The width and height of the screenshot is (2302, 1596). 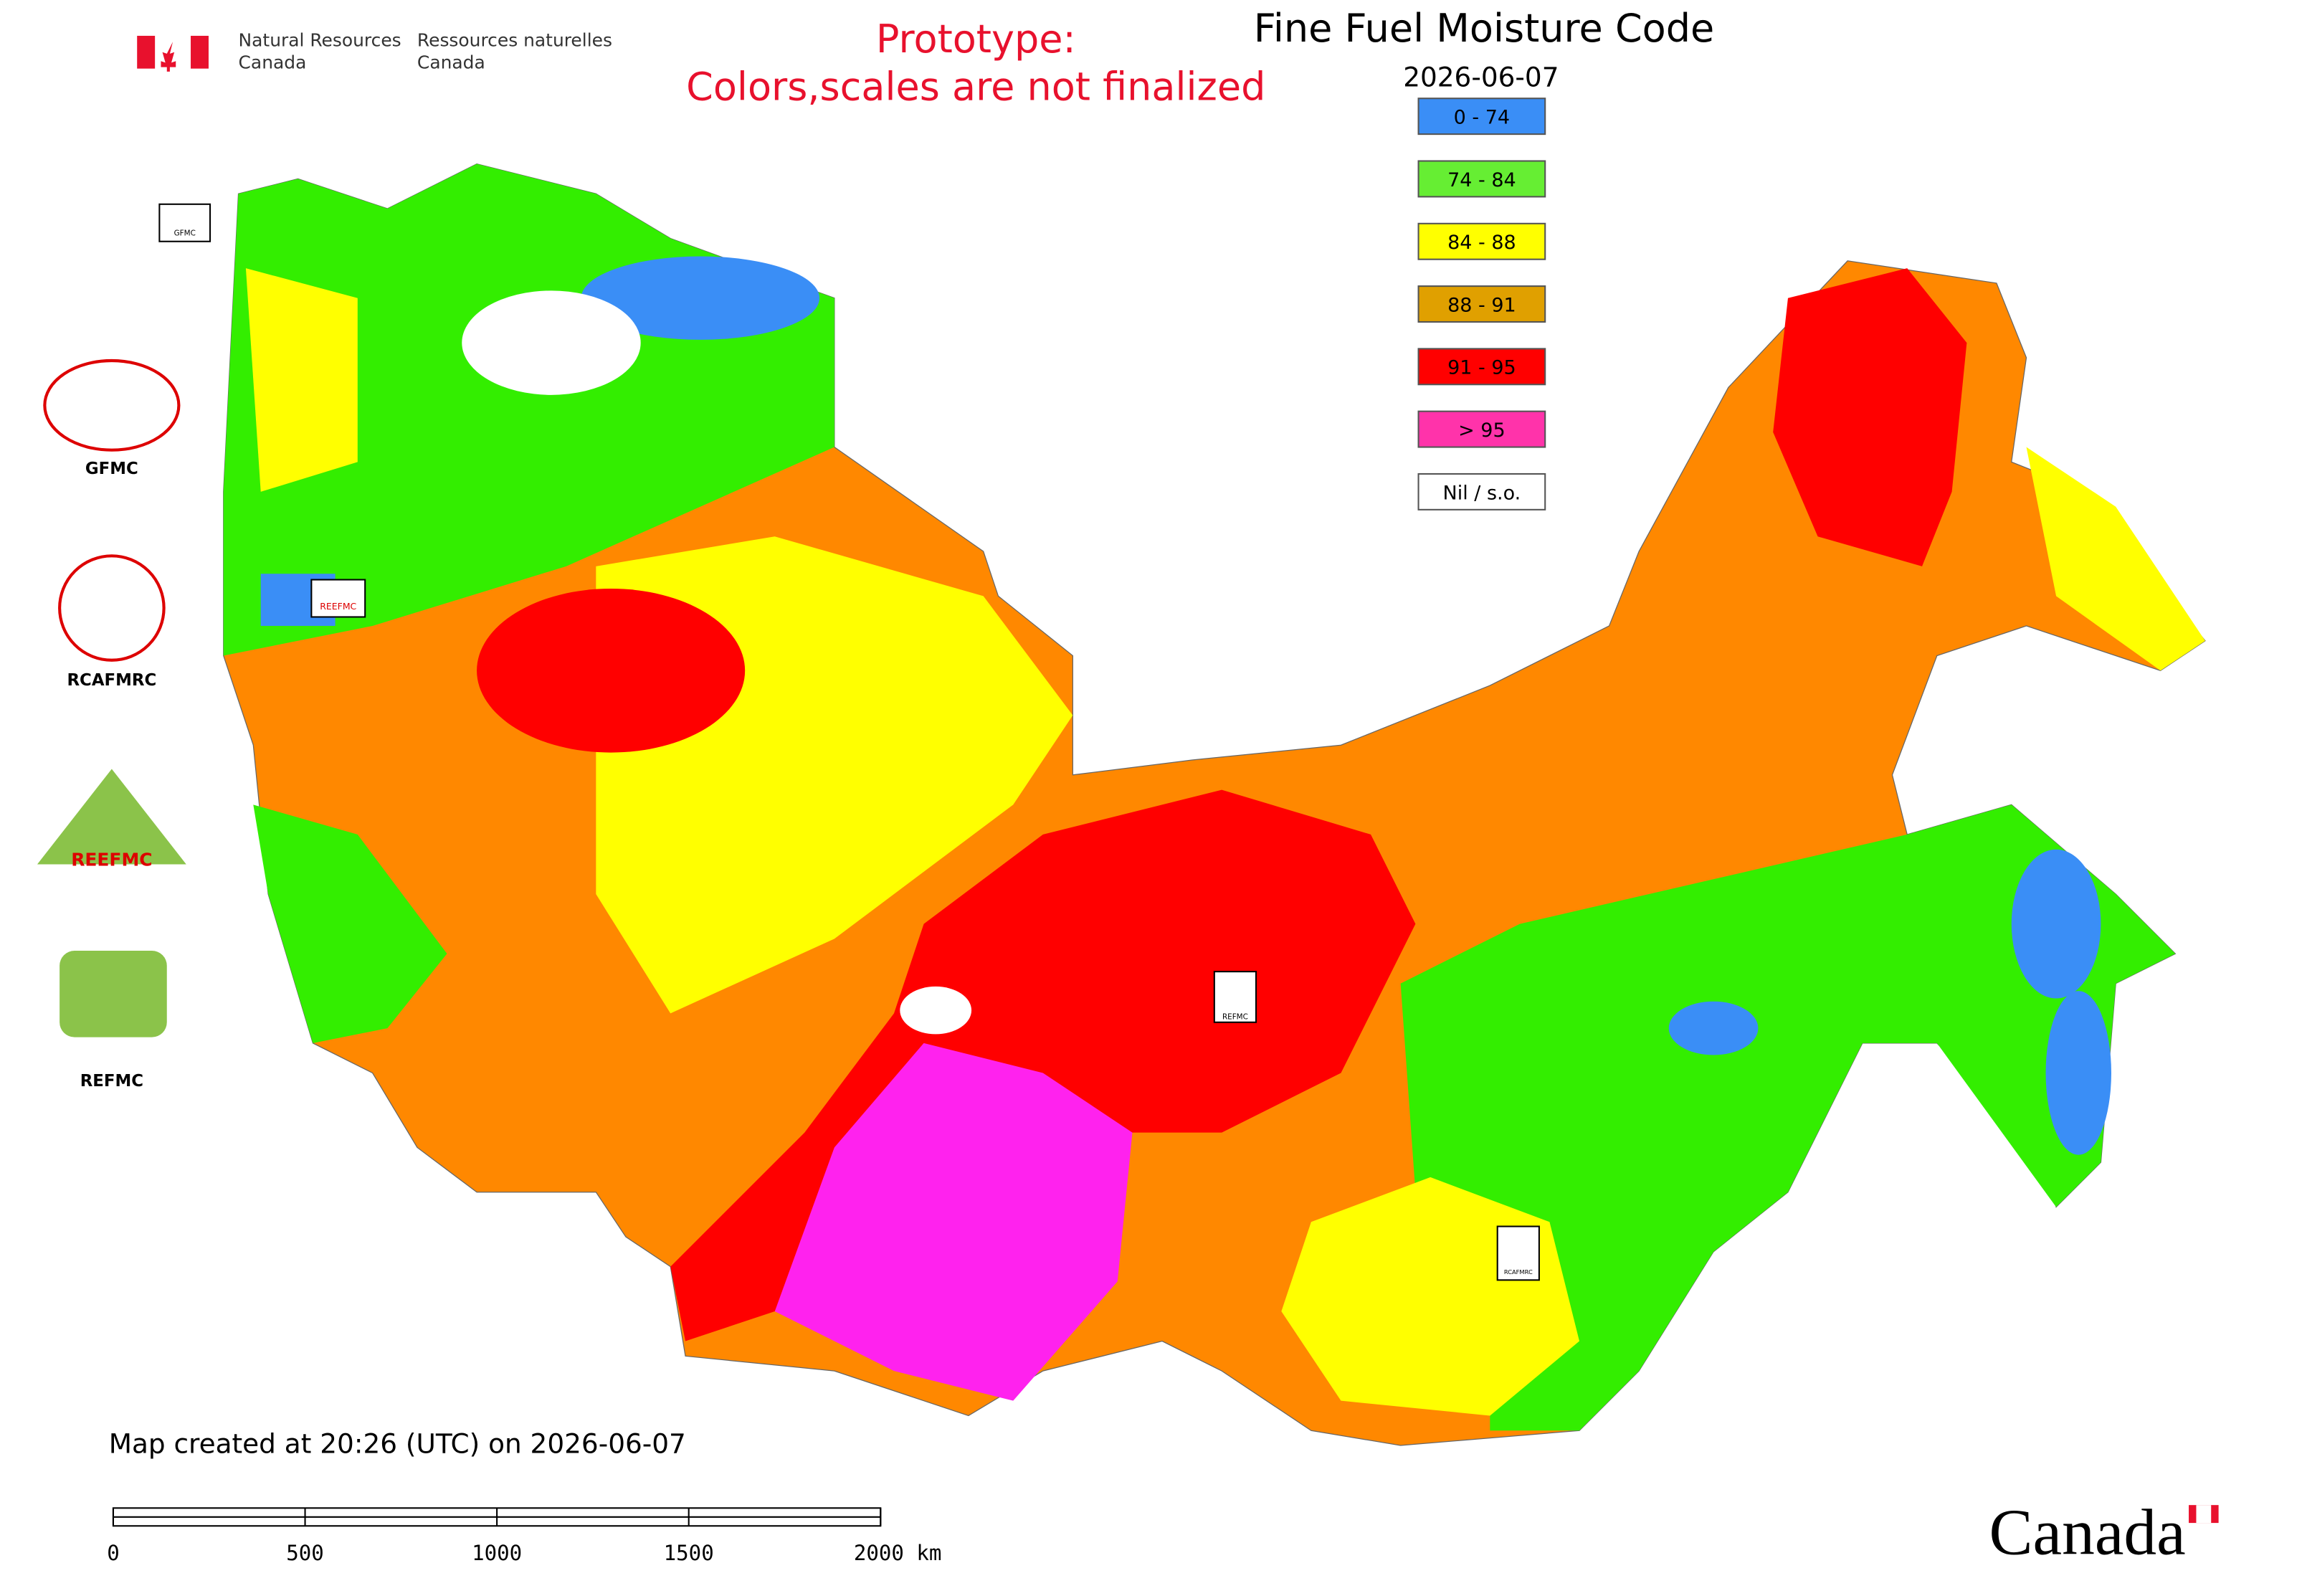 What do you see at coordinates (689, 1553) in the screenshot?
I see `scale-label: 1500` at bounding box center [689, 1553].